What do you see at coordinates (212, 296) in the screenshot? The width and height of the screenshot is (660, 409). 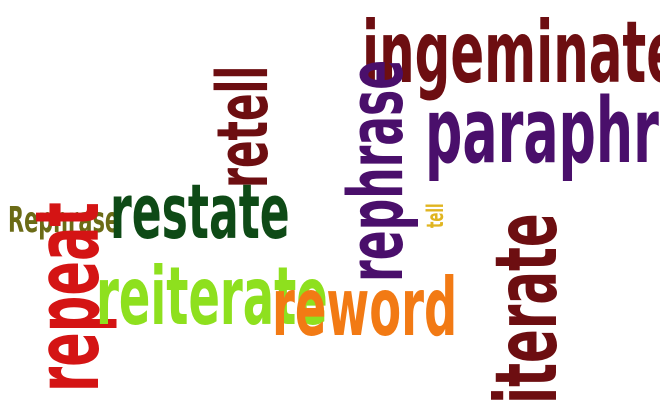 I see `word-reiterate: reiterate` at bounding box center [212, 296].